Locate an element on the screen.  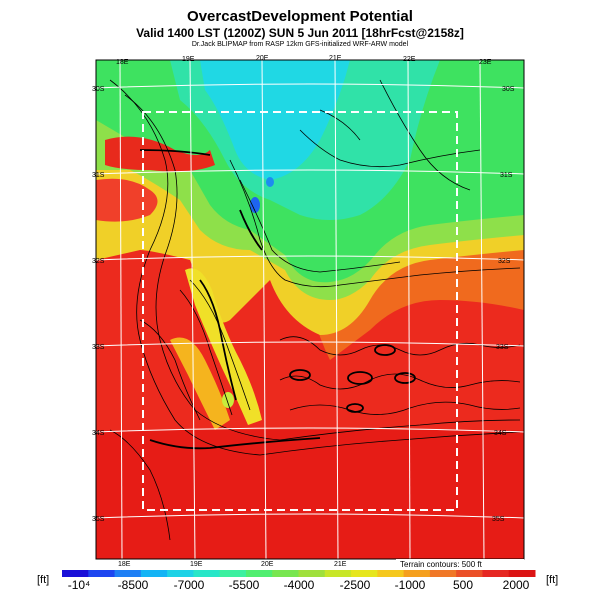
lon-label: 22E is located at coordinates (409, 59).